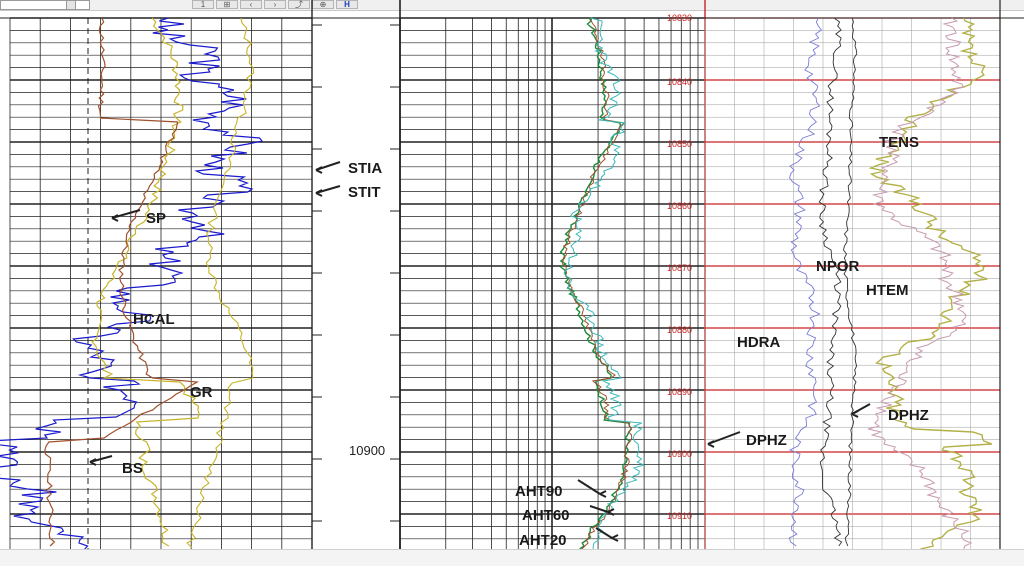 The height and width of the screenshot is (566, 1024). What do you see at coordinates (679, 392) in the screenshot?
I see `depth-red-10890: 10890` at bounding box center [679, 392].